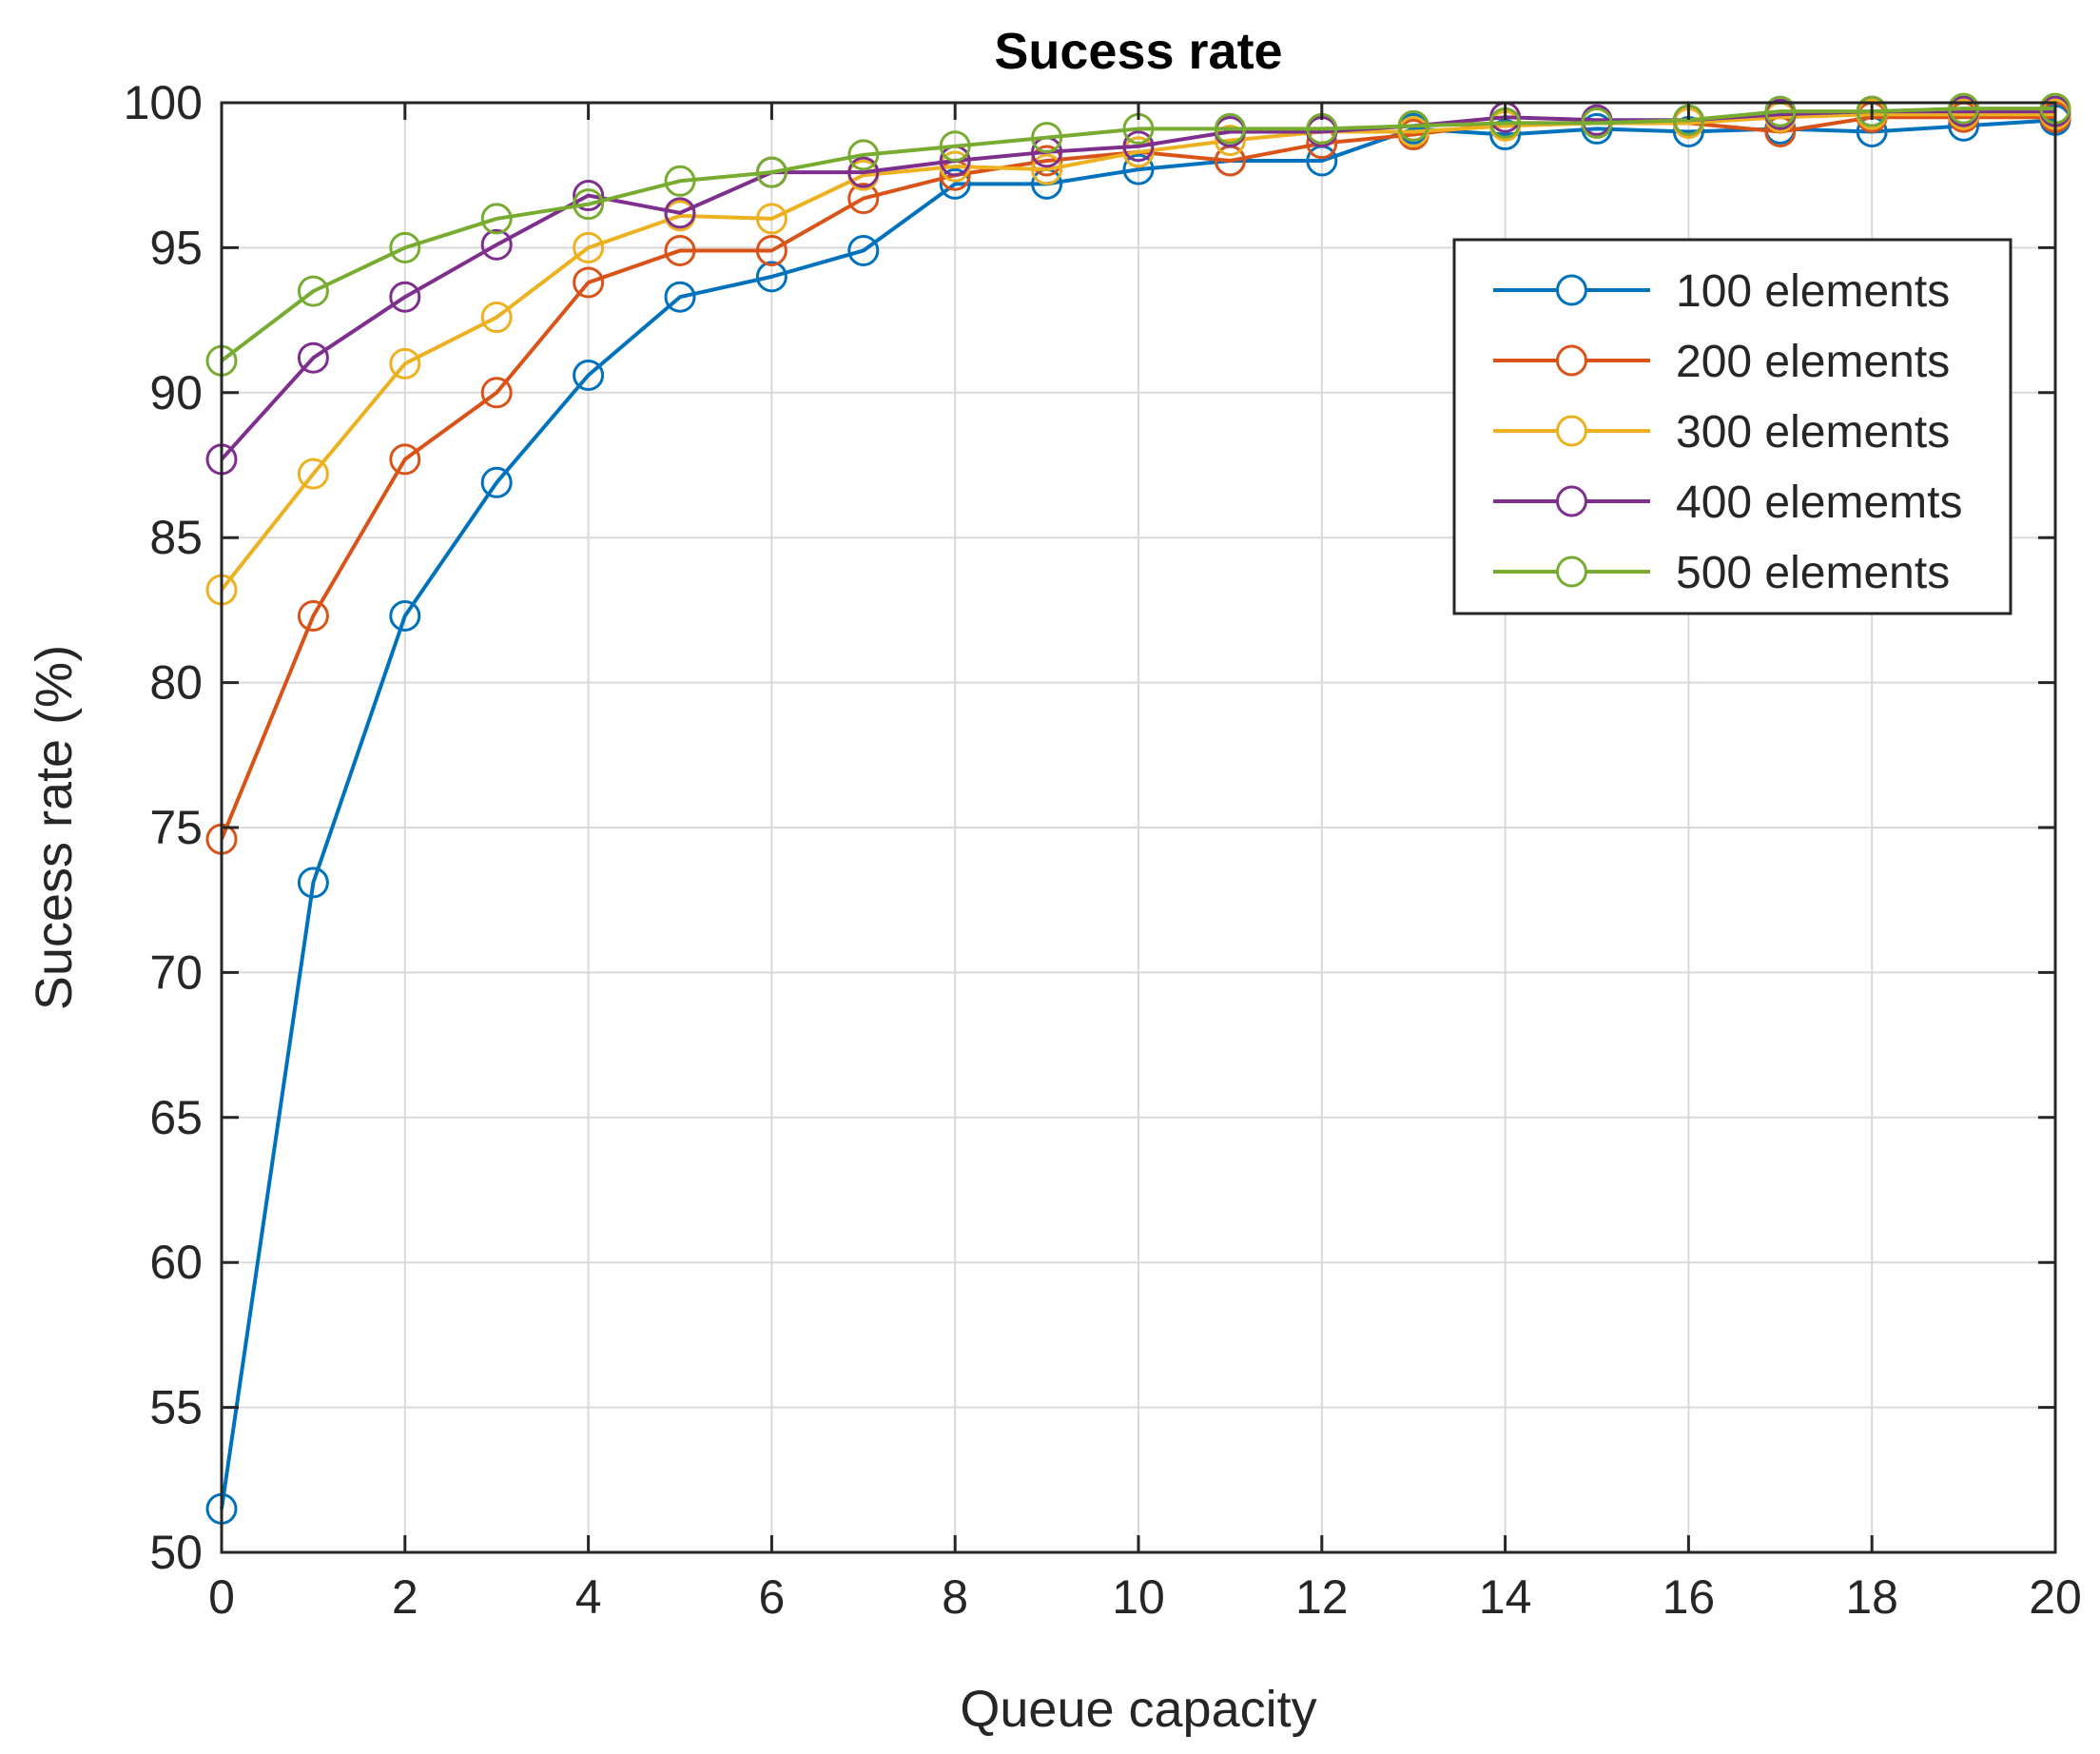 The height and width of the screenshot is (1754, 2100). I want to click on legend-label: 300 elements, so click(1813, 432).